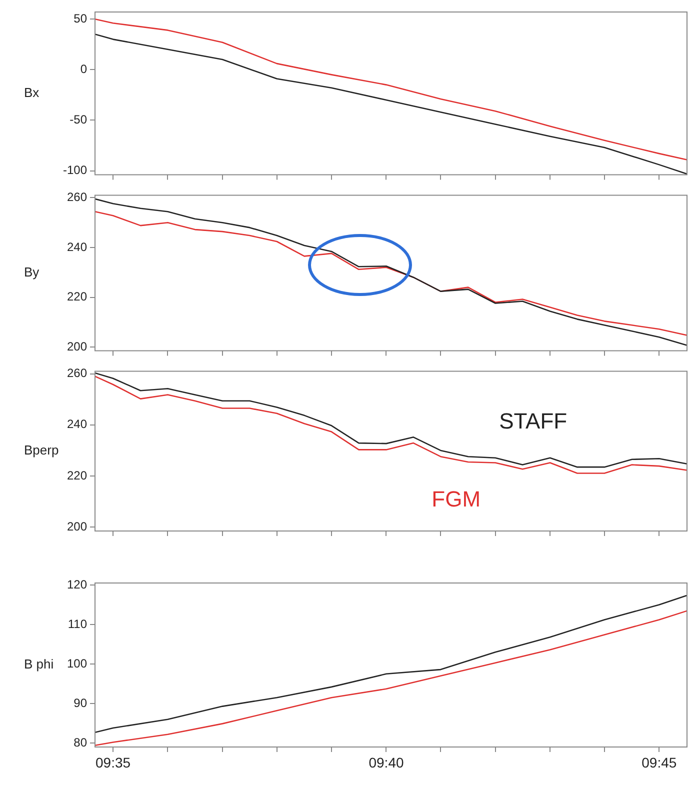 Image resolution: width=691 pixels, height=788 pixels. I want to click on x-tick-label: 09:40, so click(386, 762).